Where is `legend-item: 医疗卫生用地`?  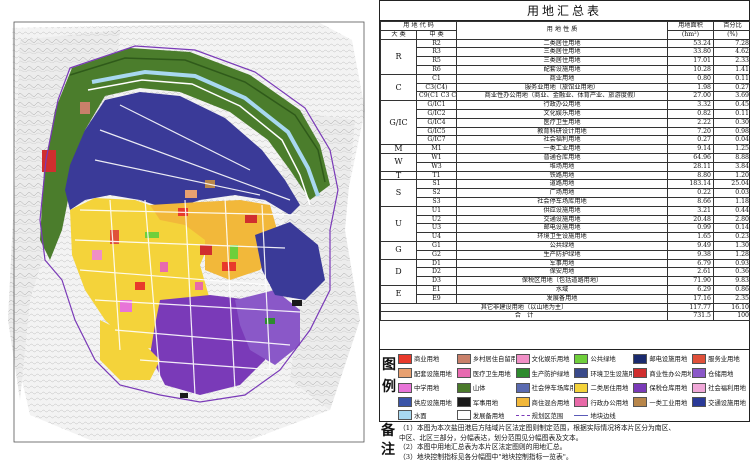 legend-item: 医疗卫生用地 is located at coordinates (485, 374).